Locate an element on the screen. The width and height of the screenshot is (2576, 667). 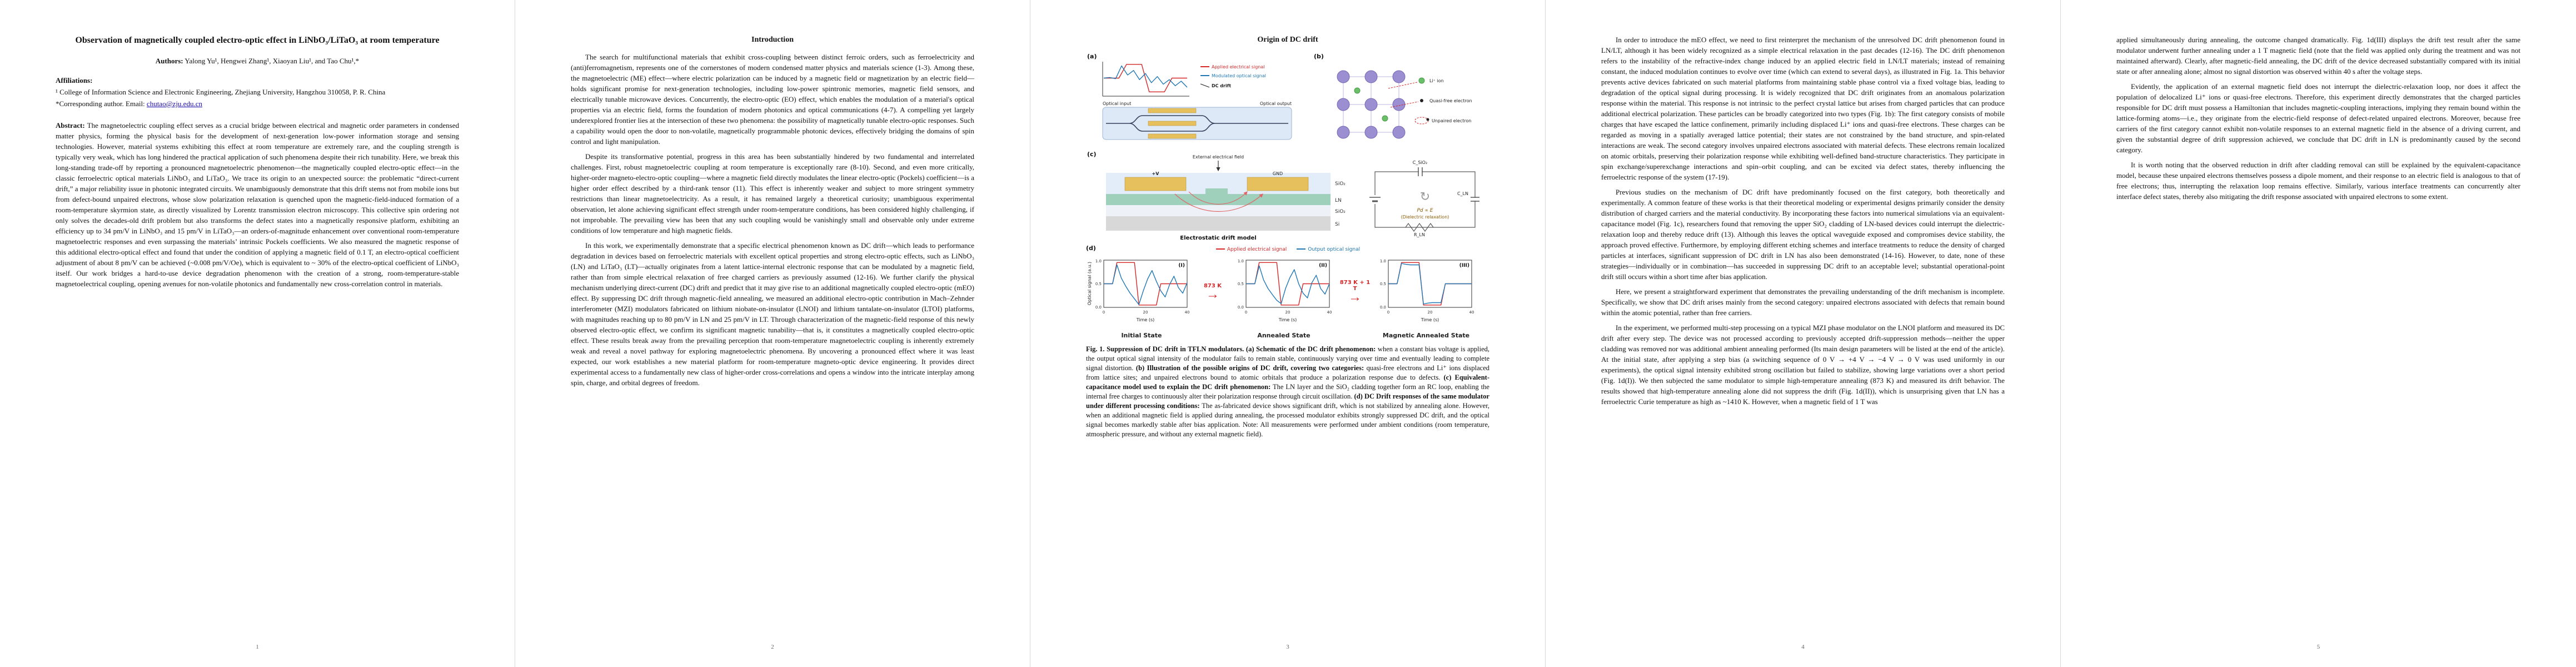
relaxation-loop-arrow: ↻ is located at coordinates (1425, 197).